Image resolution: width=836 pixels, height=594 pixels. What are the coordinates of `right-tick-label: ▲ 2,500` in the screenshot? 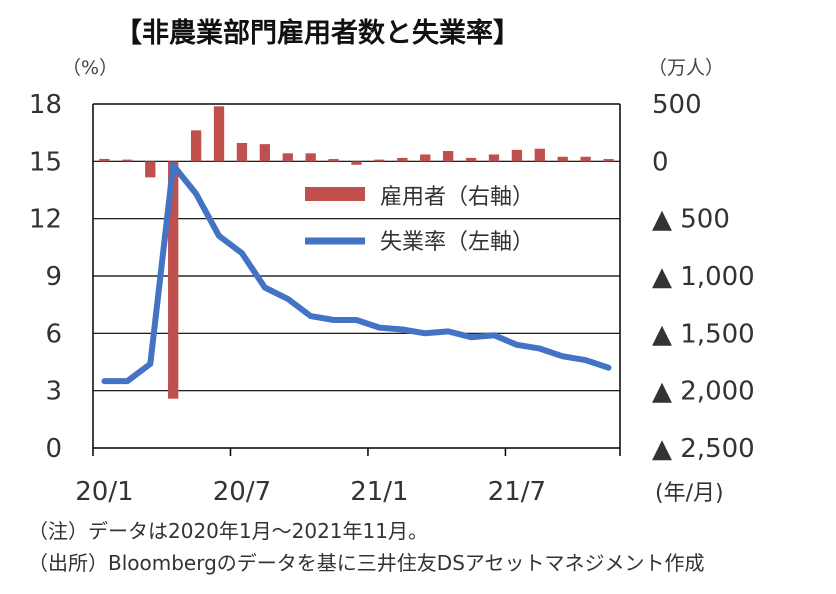 It's located at (703, 449).